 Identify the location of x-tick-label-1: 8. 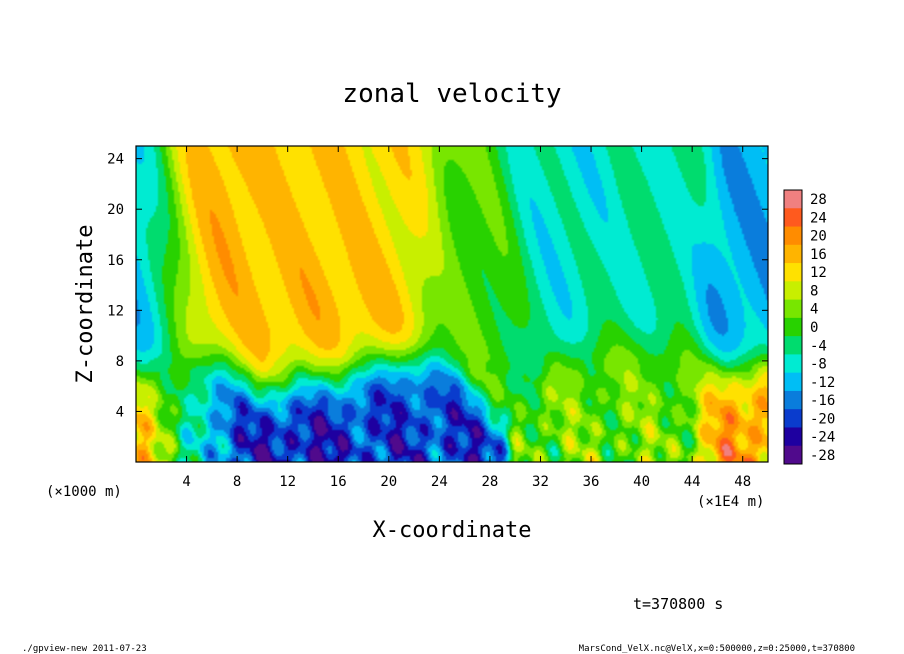
(237, 482).